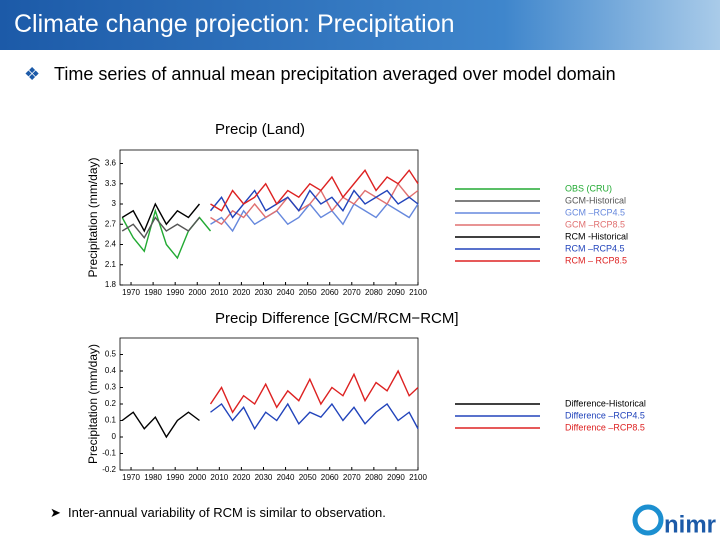 The height and width of the screenshot is (540, 720). Describe the element at coordinates (111, 420) in the screenshot. I see `y-tick-label: 0.1` at that location.